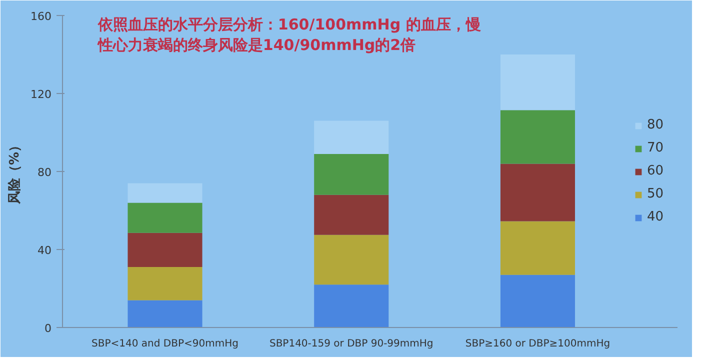 The width and height of the screenshot is (702, 361). Describe the element at coordinates (165, 344) in the screenshot. I see `x-tick-label: SBP<140 and DBP<90mmHg` at that location.